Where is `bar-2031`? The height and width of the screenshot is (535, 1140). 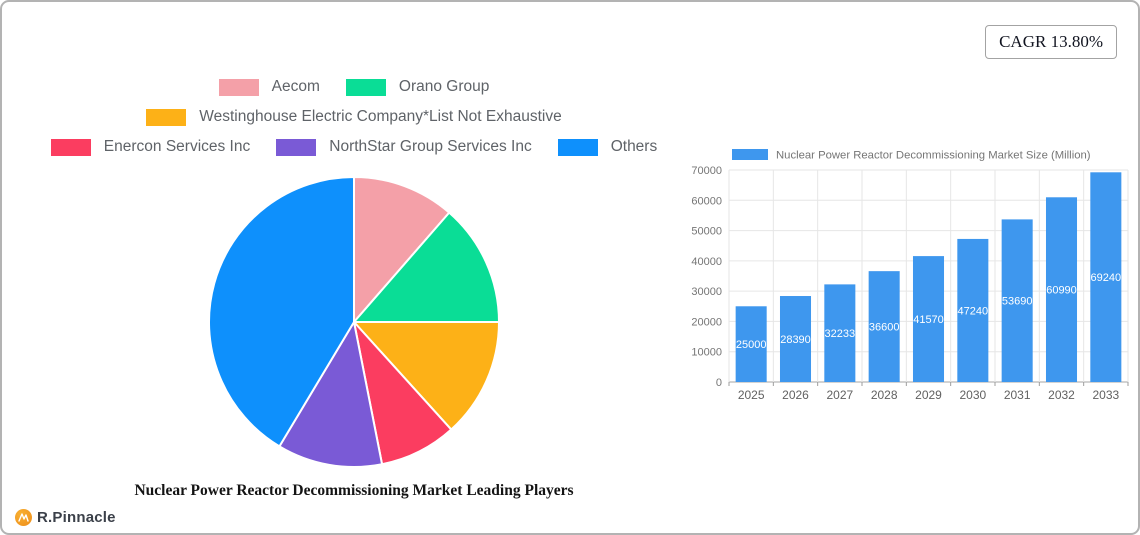
bar-2031 is located at coordinates (1017, 300).